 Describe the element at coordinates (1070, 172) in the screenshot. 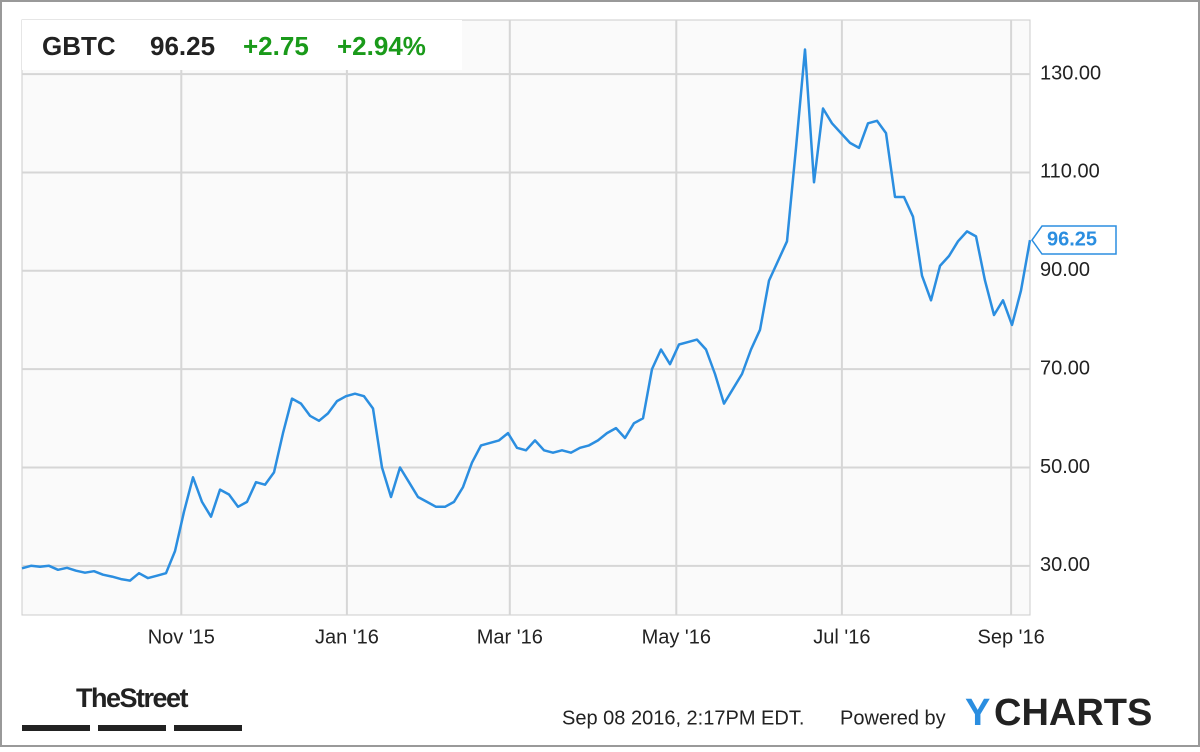

I see `y-tick-label: 110.00` at that location.